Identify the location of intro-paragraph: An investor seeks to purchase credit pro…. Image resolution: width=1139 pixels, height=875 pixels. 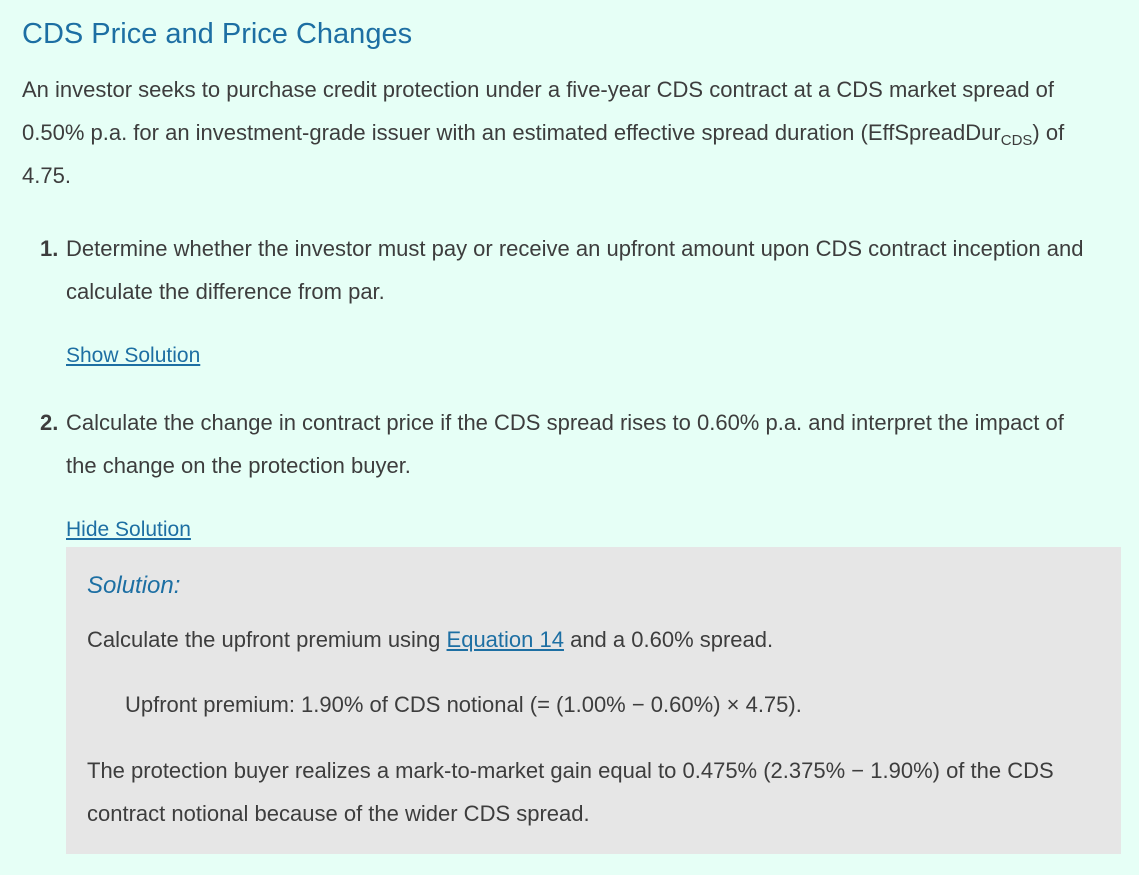
(567, 132).